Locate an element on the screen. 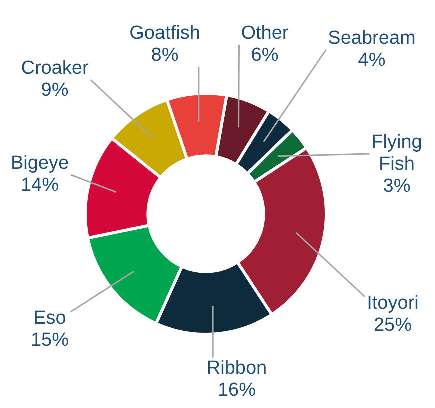 The image size is (435, 408). data-label: 15% is located at coordinates (50, 341).